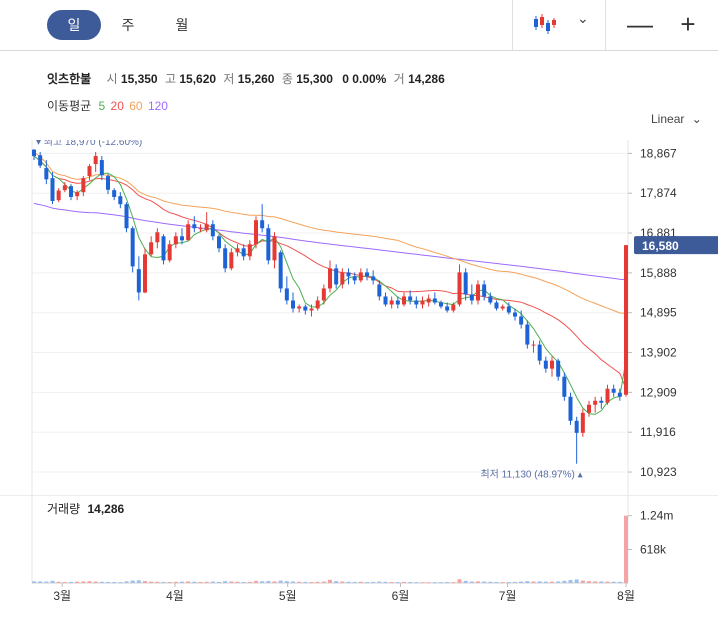 This screenshot has width=718, height=621. Describe the element at coordinates (508, 596) in the screenshot. I see `x-tick-label: 7월` at that location.